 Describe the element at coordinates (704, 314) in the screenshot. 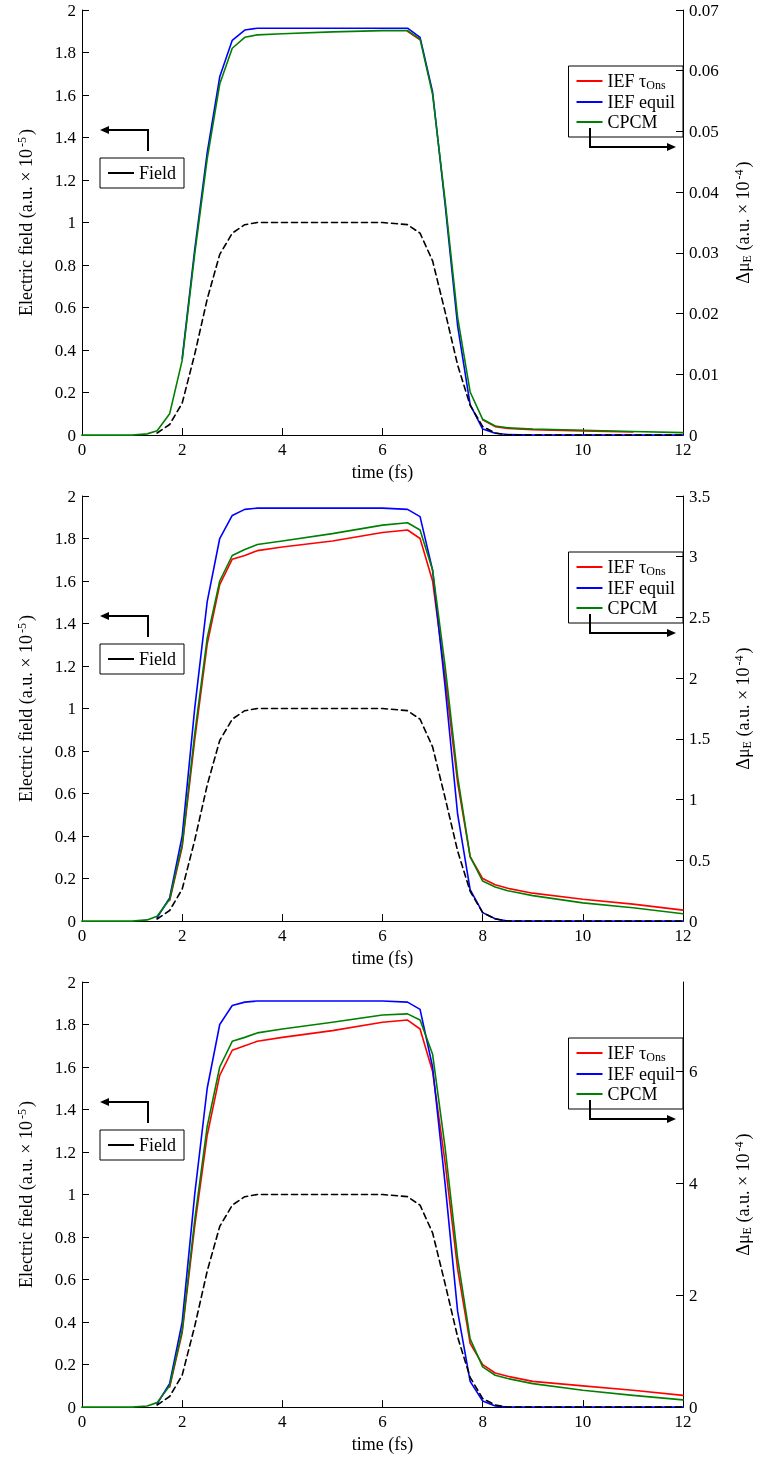

I see `y2-tick-label: 0.02` at that location.